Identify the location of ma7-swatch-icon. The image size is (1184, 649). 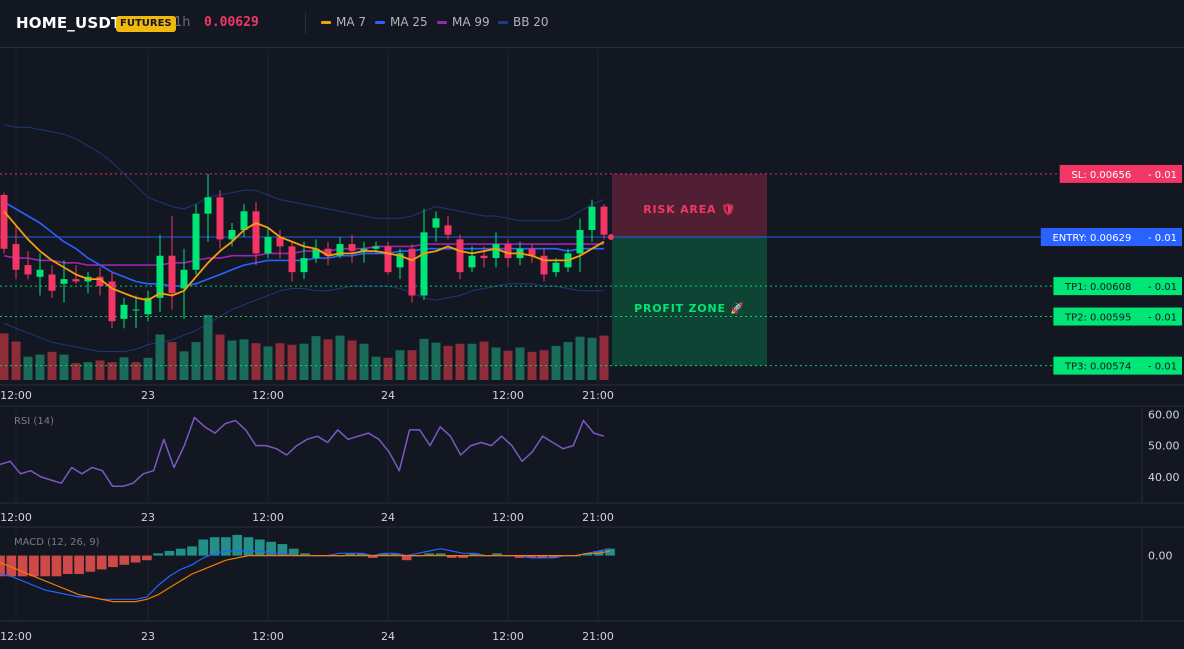
(326, 22).